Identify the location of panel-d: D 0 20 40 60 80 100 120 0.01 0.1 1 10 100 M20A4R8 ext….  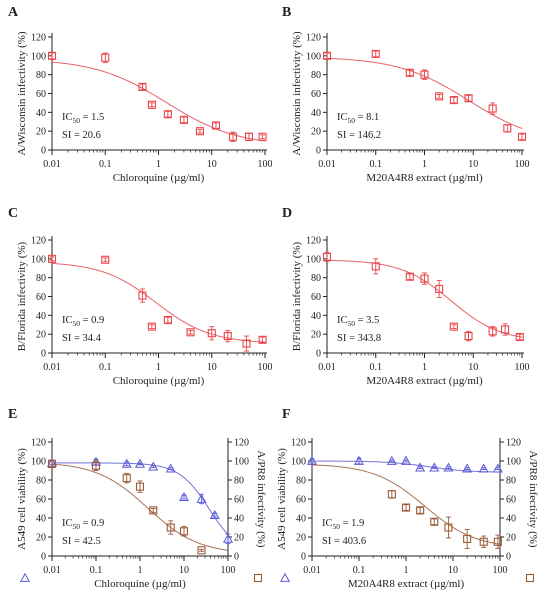
(406, 296).